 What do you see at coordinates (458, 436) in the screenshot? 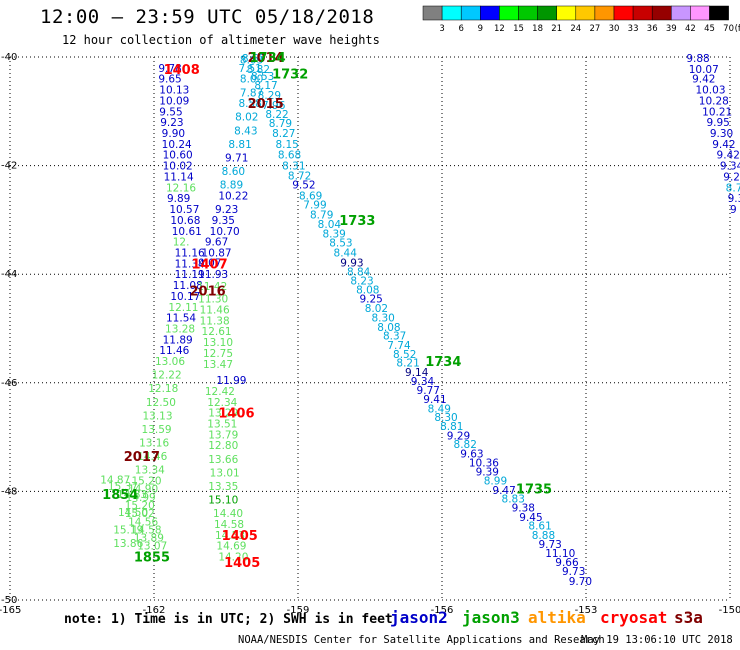
I see `wave-height-value: 9.29` at bounding box center [458, 436].